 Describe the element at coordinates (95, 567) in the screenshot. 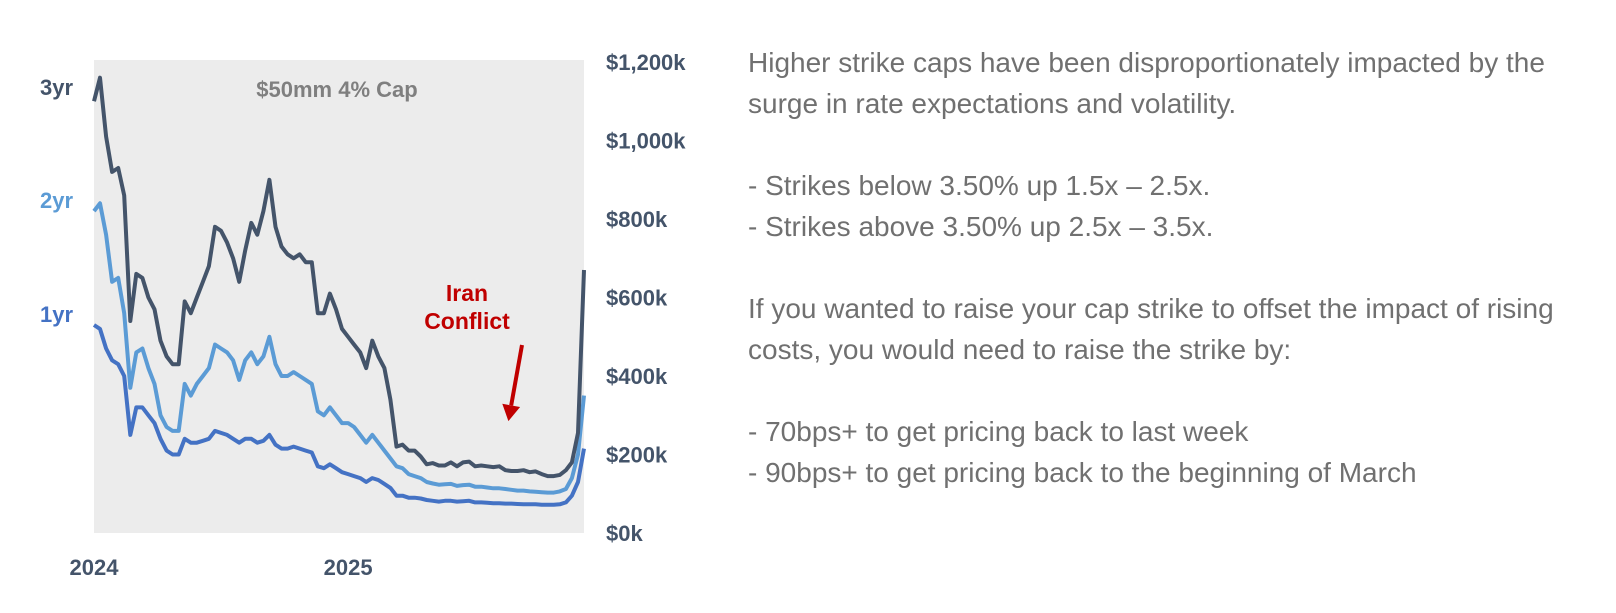

I see `x-axis-tick-label: 2024` at that location.